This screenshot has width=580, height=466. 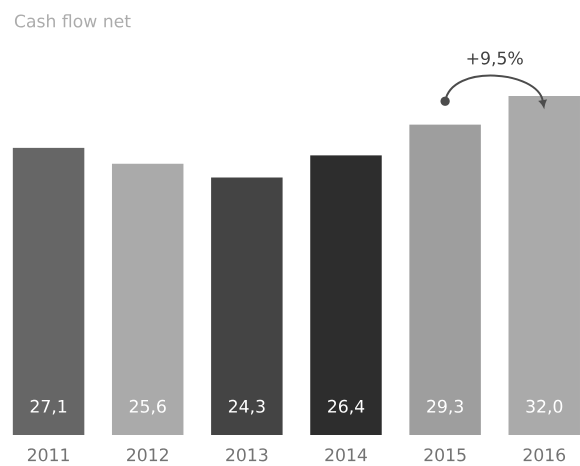 What do you see at coordinates (495, 59) in the screenshot?
I see `text: +9,5%` at bounding box center [495, 59].